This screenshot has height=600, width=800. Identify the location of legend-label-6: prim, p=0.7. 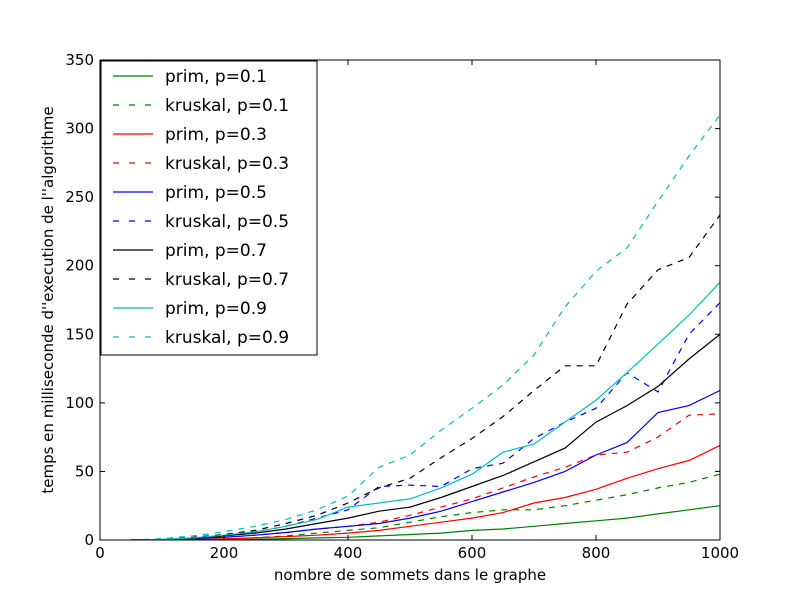
(216, 251).